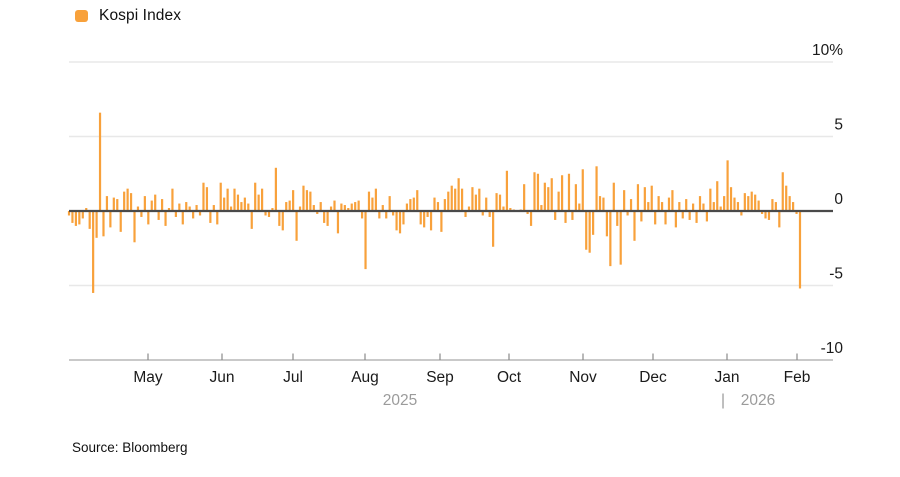  What do you see at coordinates (838, 199) in the screenshot?
I see `y-axis-label: 0` at bounding box center [838, 199].